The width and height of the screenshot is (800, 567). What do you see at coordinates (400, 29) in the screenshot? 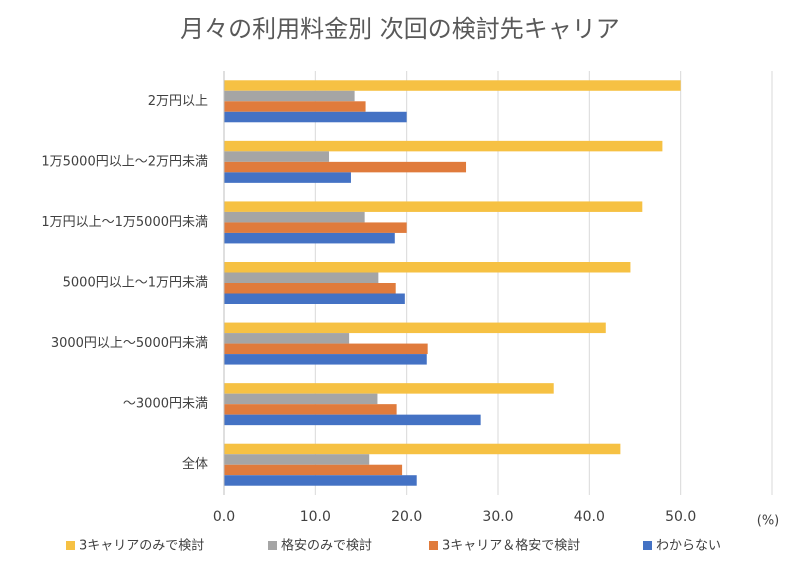
I see `chart-title: 月々の利用料金別 次回の検討先キャリア` at bounding box center [400, 29].